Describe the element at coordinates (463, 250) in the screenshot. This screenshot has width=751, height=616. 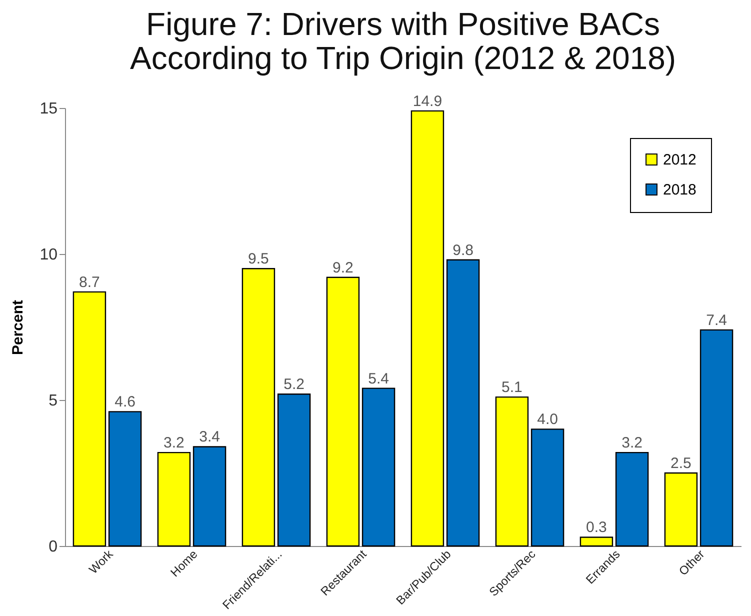
I see `data-label: 9.8` at that location.